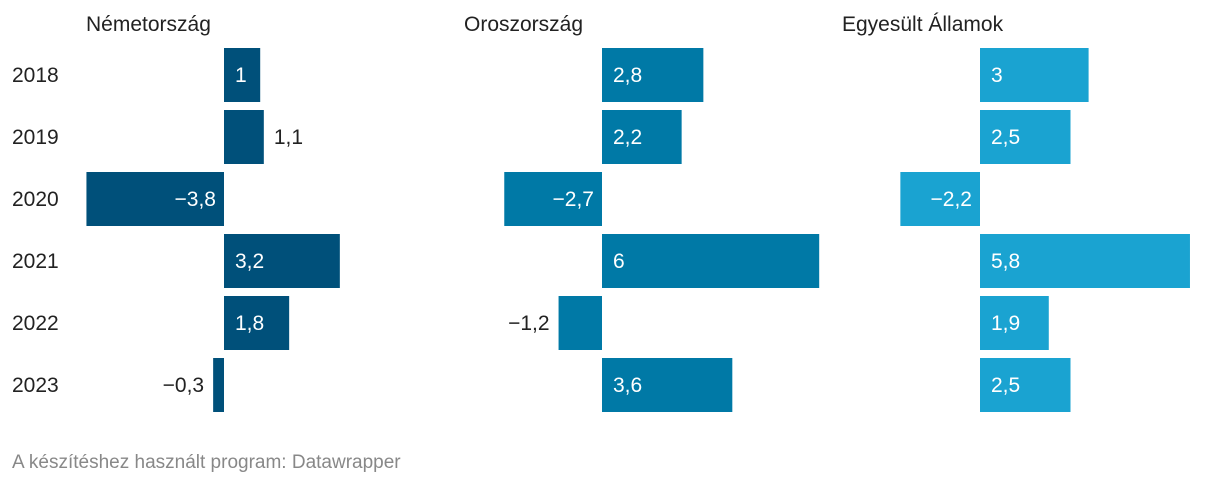  I want to click on bar-label-2-2020: −2,7, so click(573, 199).